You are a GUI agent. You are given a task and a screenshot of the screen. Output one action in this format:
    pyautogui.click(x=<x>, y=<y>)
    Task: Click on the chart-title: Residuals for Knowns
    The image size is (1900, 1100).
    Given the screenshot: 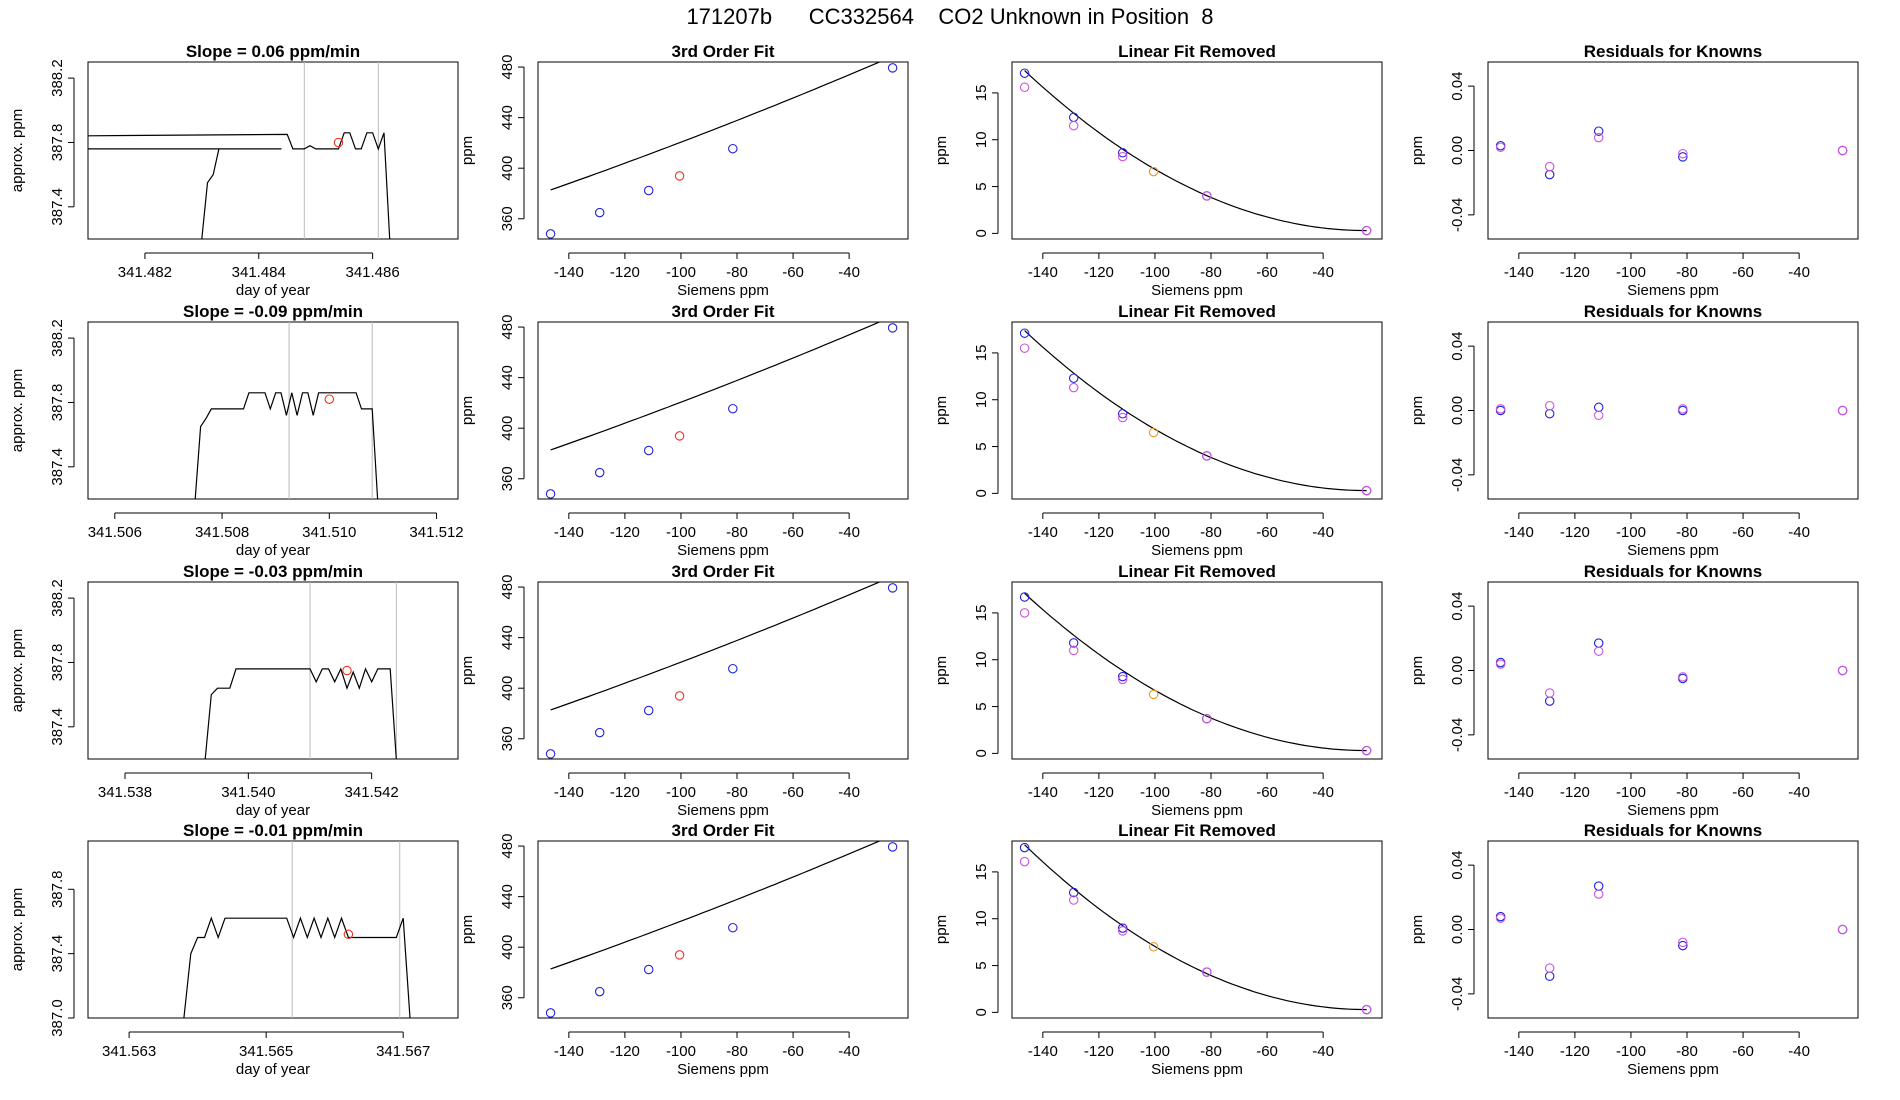 What is the action you would take?
    pyautogui.click(x=1673, y=51)
    